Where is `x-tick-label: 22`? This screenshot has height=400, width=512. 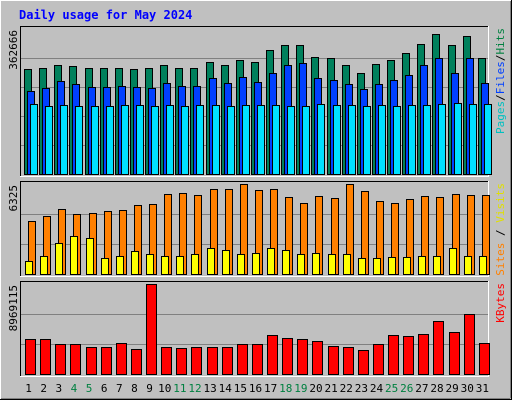 x-tick-label: 22 is located at coordinates (346, 388).